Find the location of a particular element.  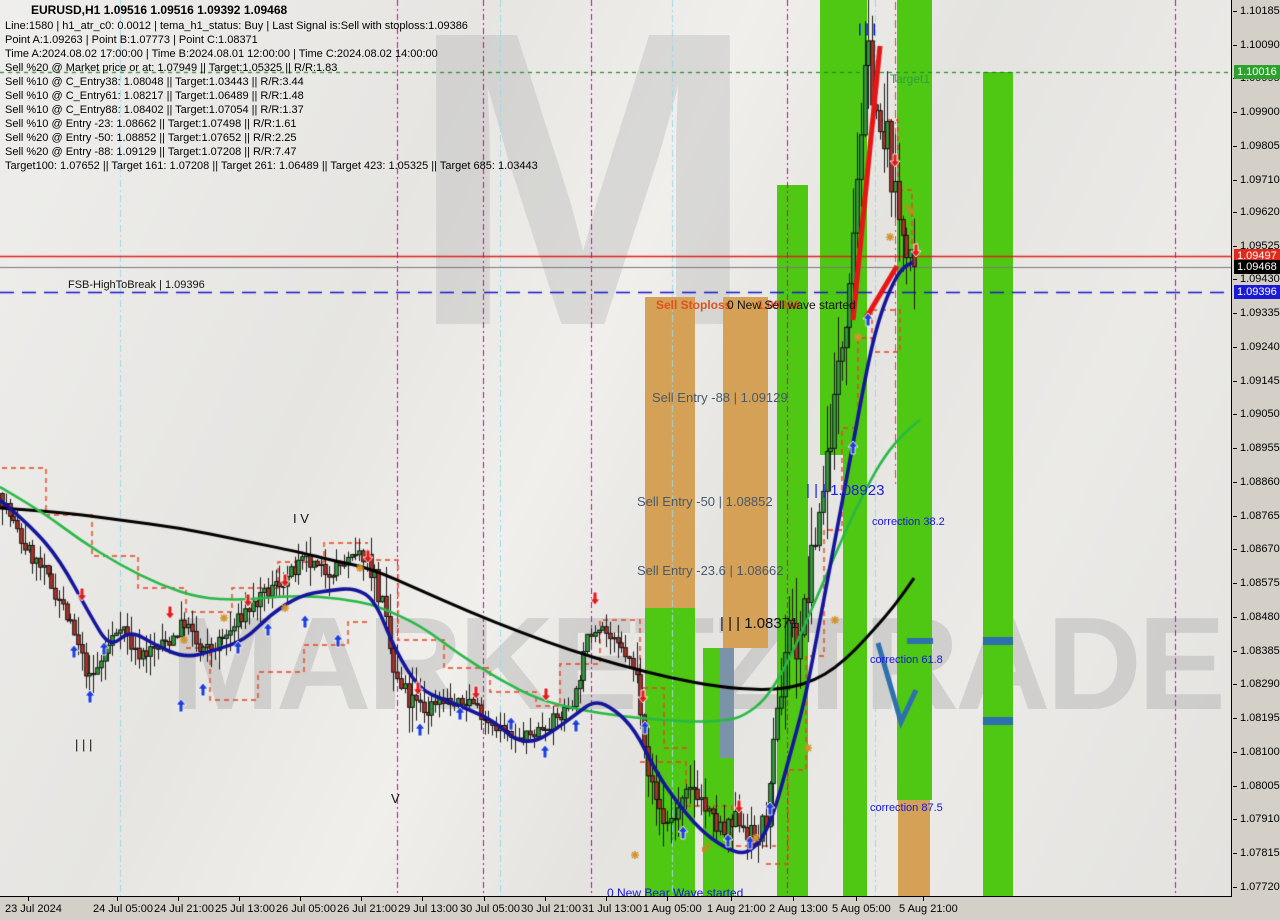

label-correction-38: correction 38.2 is located at coordinates (908, 522).